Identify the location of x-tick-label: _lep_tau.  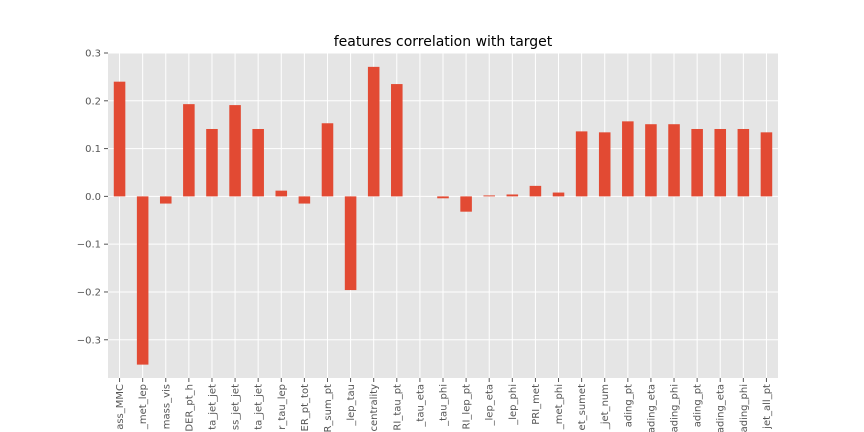
(351, 405).